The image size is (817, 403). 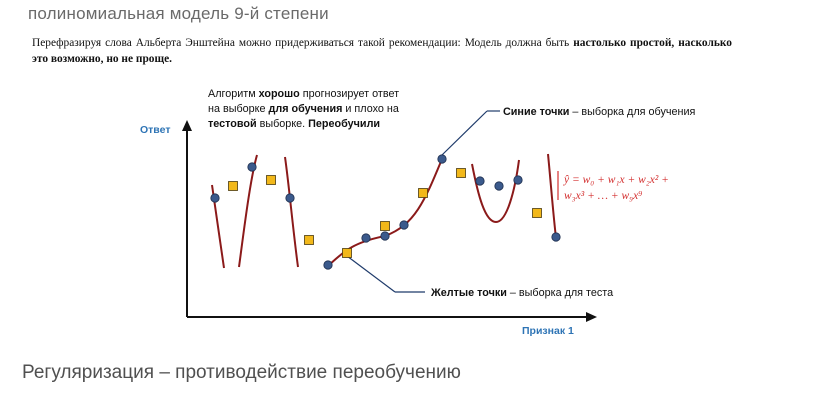 I want to click on test-points, so click(x=385, y=213).